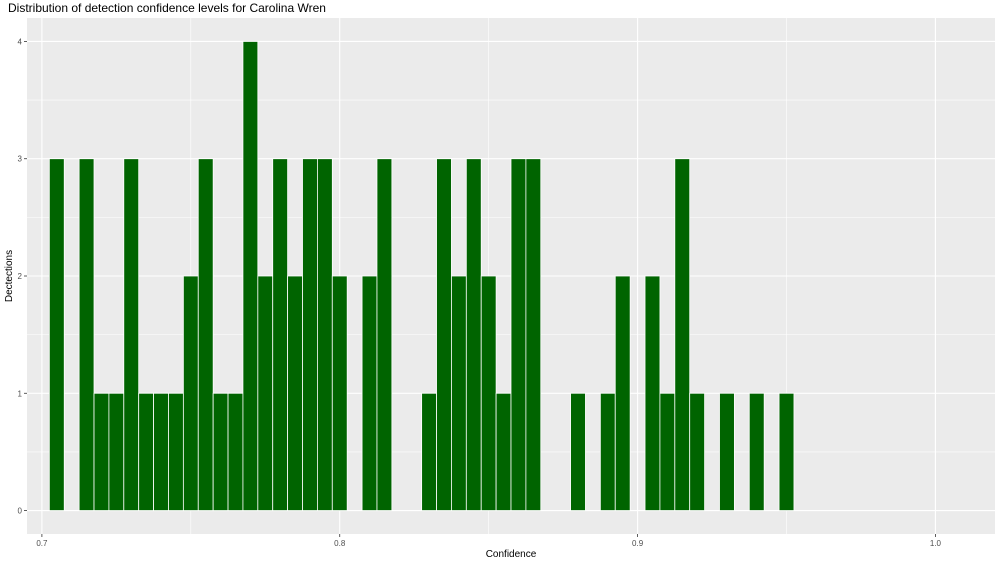 Image resolution: width=1000 pixels, height=563 pixels. I want to click on y-tick-label: 4, so click(20, 41).